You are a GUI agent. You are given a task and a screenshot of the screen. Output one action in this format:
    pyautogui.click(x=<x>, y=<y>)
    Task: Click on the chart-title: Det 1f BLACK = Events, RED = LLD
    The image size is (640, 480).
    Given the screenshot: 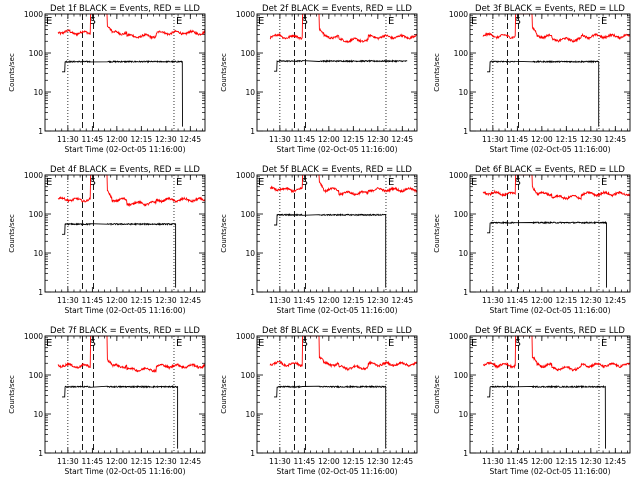 What is the action you would take?
    pyautogui.click(x=125, y=9)
    